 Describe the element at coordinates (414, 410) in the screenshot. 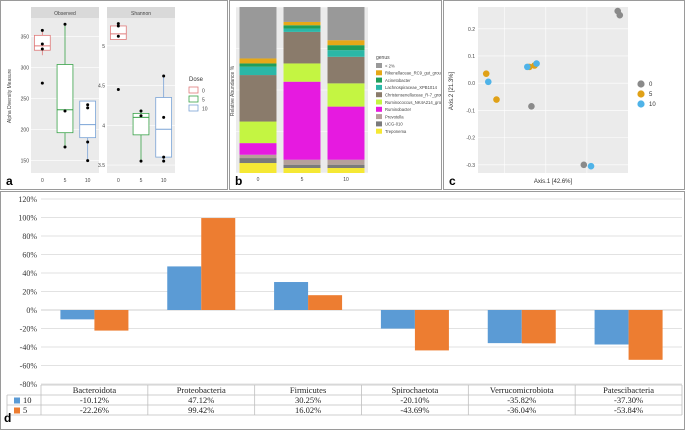

I see `table-value: -43.69%` at that location.